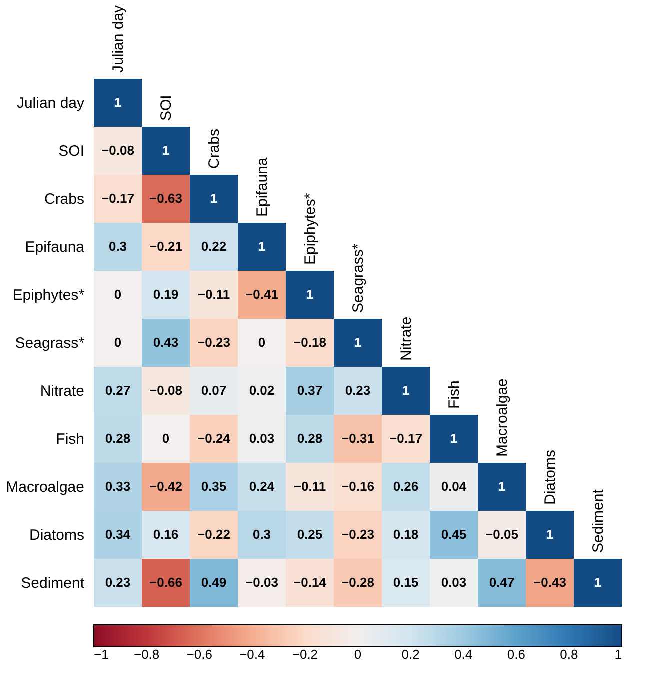 This screenshot has height=691, width=656. What do you see at coordinates (310, 390) in the screenshot?
I see `data-label: 0.37` at bounding box center [310, 390].